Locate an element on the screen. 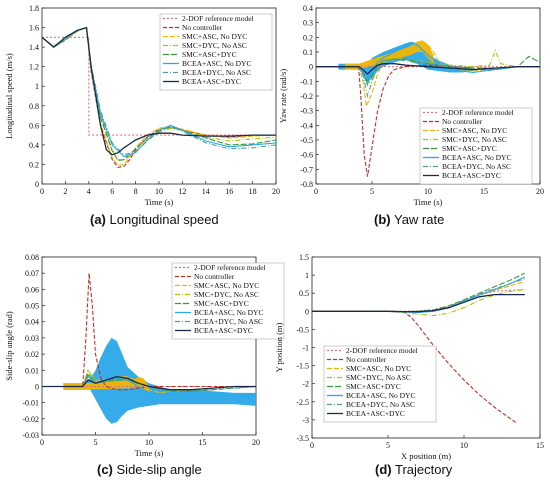  caption-b-letter: (b) is located at coordinates (382, 219).